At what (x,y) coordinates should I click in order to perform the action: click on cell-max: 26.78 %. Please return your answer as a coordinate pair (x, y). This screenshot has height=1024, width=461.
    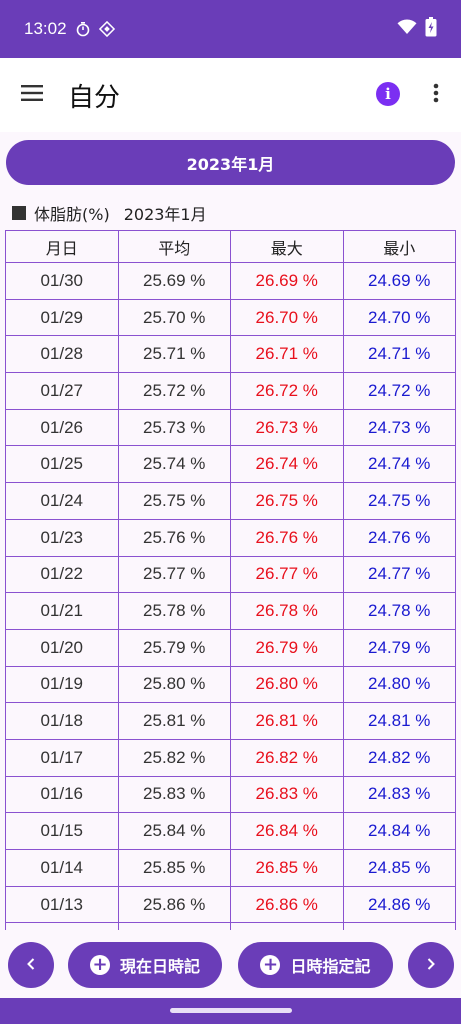
    Looking at the image, I should click on (287, 611).